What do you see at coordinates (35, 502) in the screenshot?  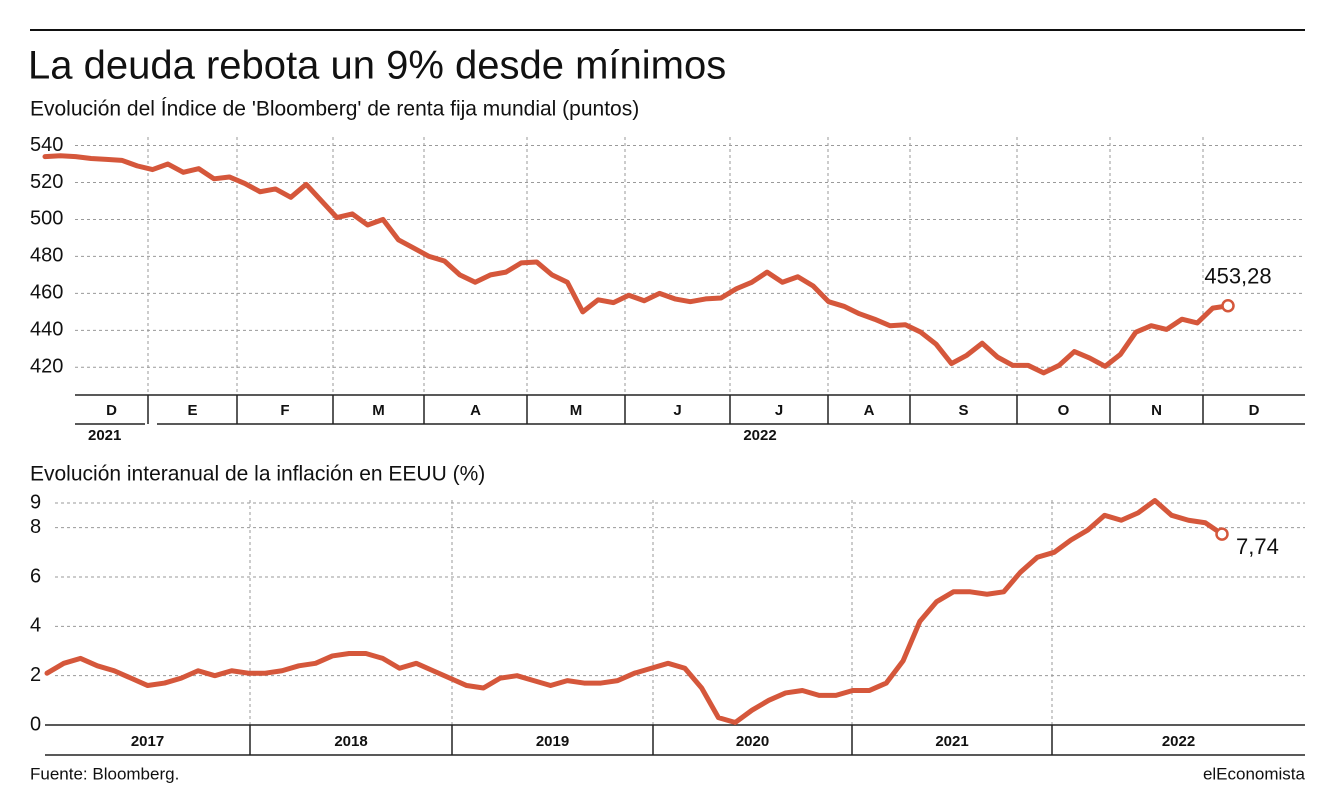 I see `y-tick-label: 9` at bounding box center [35, 502].